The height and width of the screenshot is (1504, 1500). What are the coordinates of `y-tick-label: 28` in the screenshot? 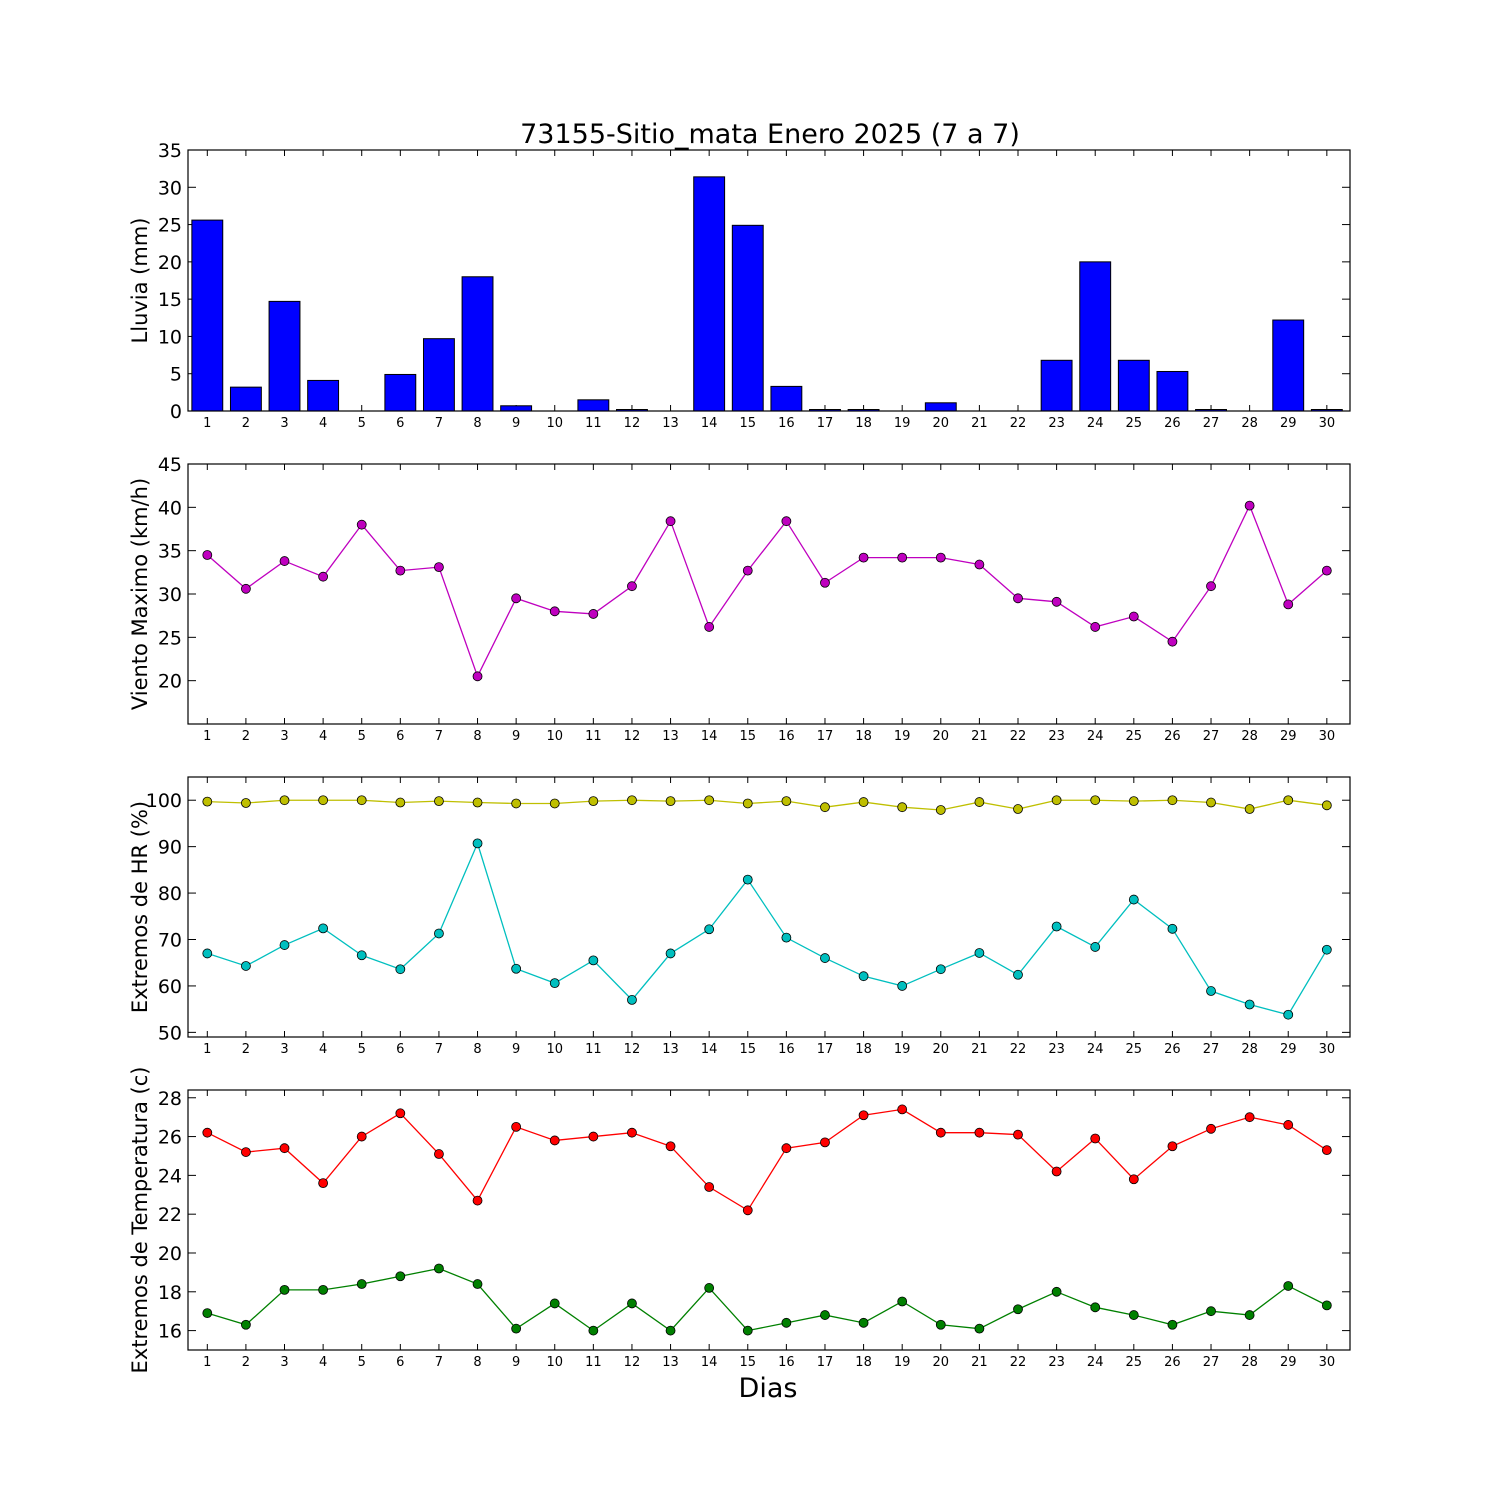 It's located at (170, 1099).